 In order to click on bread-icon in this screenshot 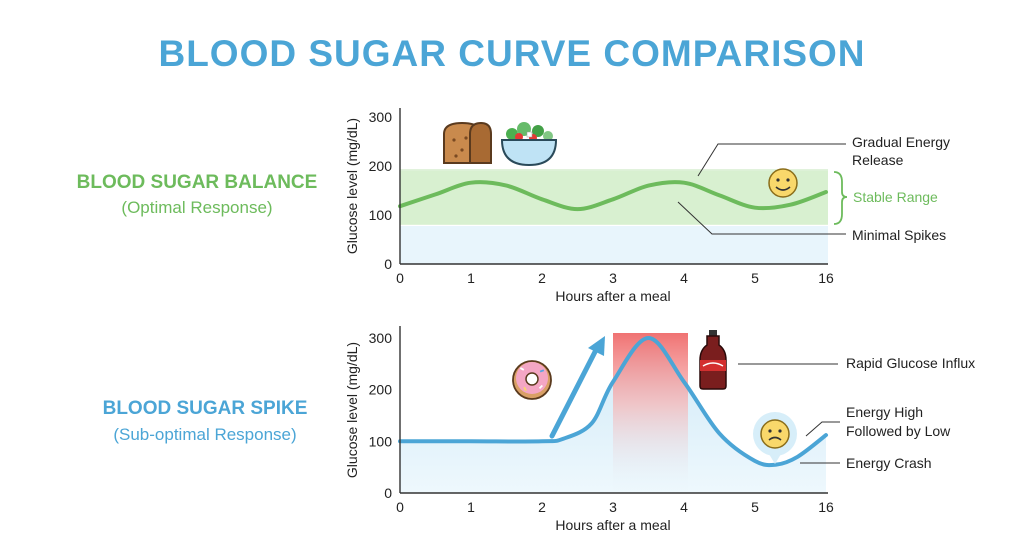, I will do `click(467, 142)`.